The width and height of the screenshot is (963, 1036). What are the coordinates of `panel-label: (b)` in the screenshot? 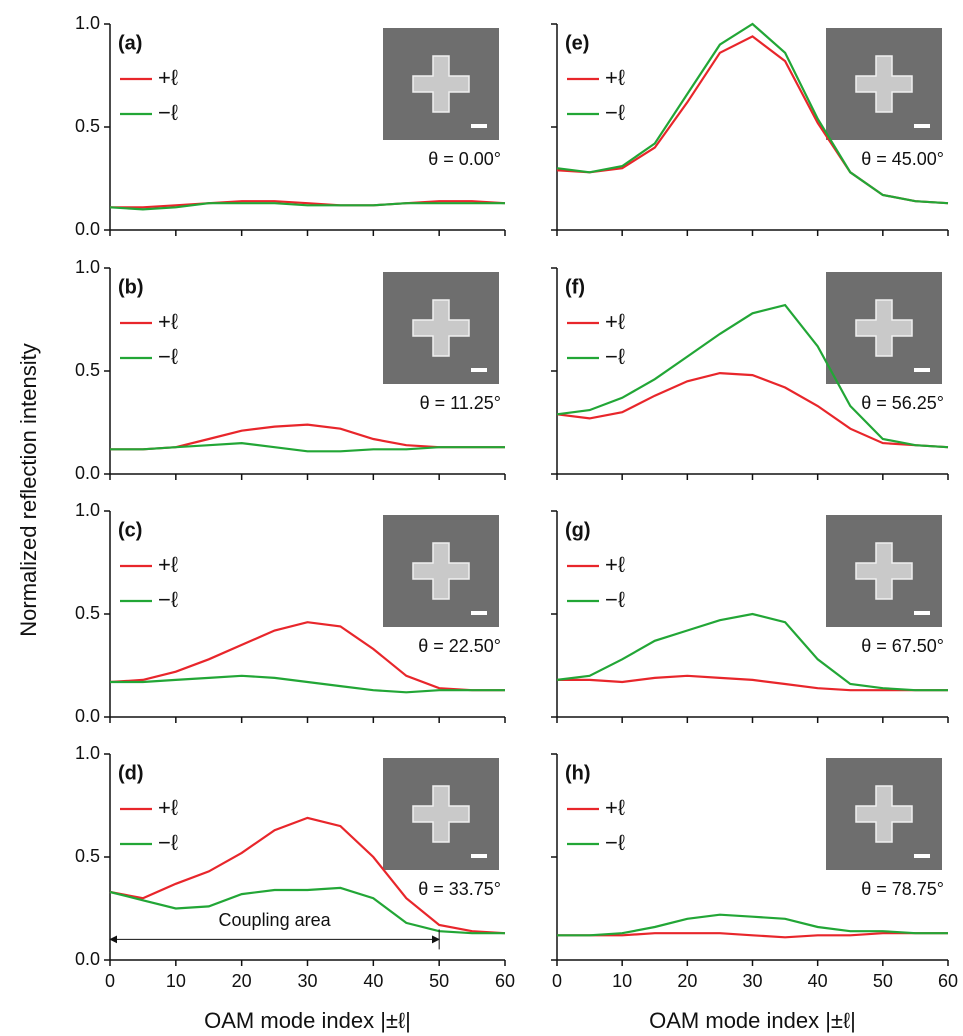 It's located at (131, 287).